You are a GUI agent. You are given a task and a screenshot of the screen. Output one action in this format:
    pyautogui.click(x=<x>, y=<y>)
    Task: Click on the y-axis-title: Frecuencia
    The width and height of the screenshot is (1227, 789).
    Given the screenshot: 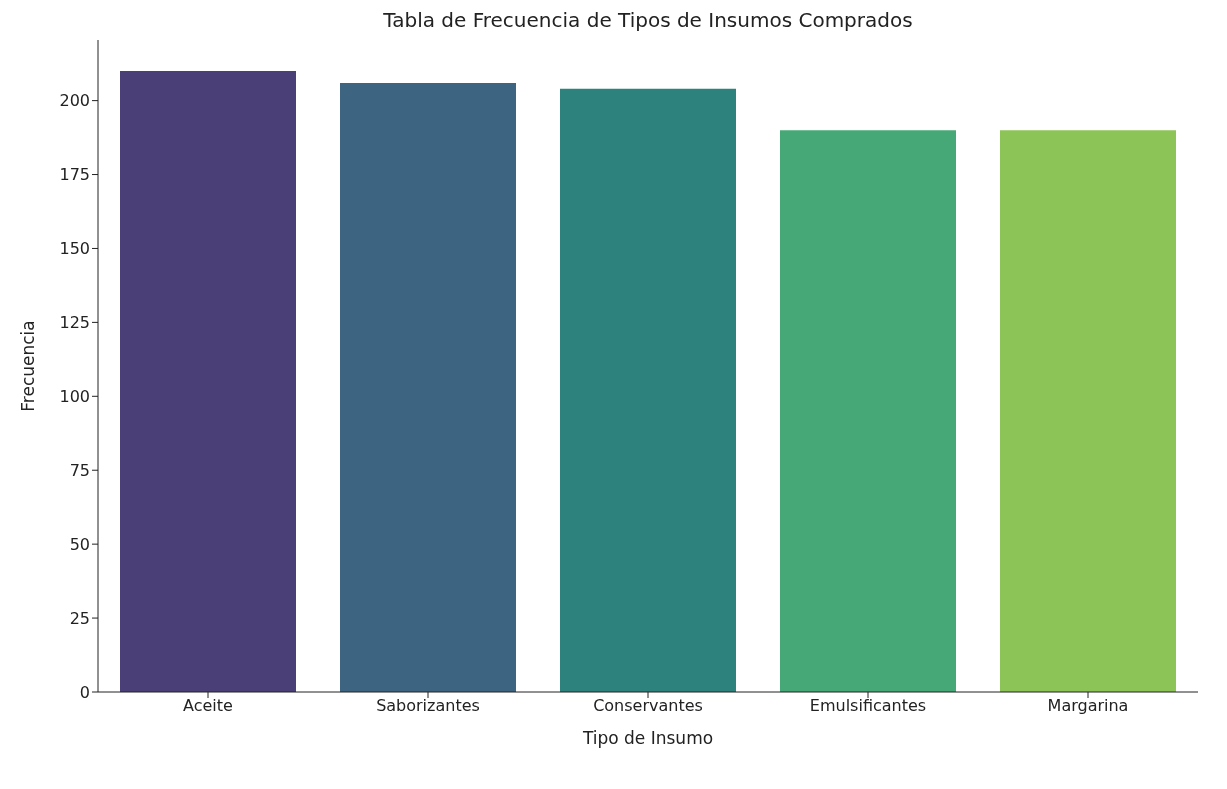 What is the action you would take?
    pyautogui.click(x=28, y=366)
    